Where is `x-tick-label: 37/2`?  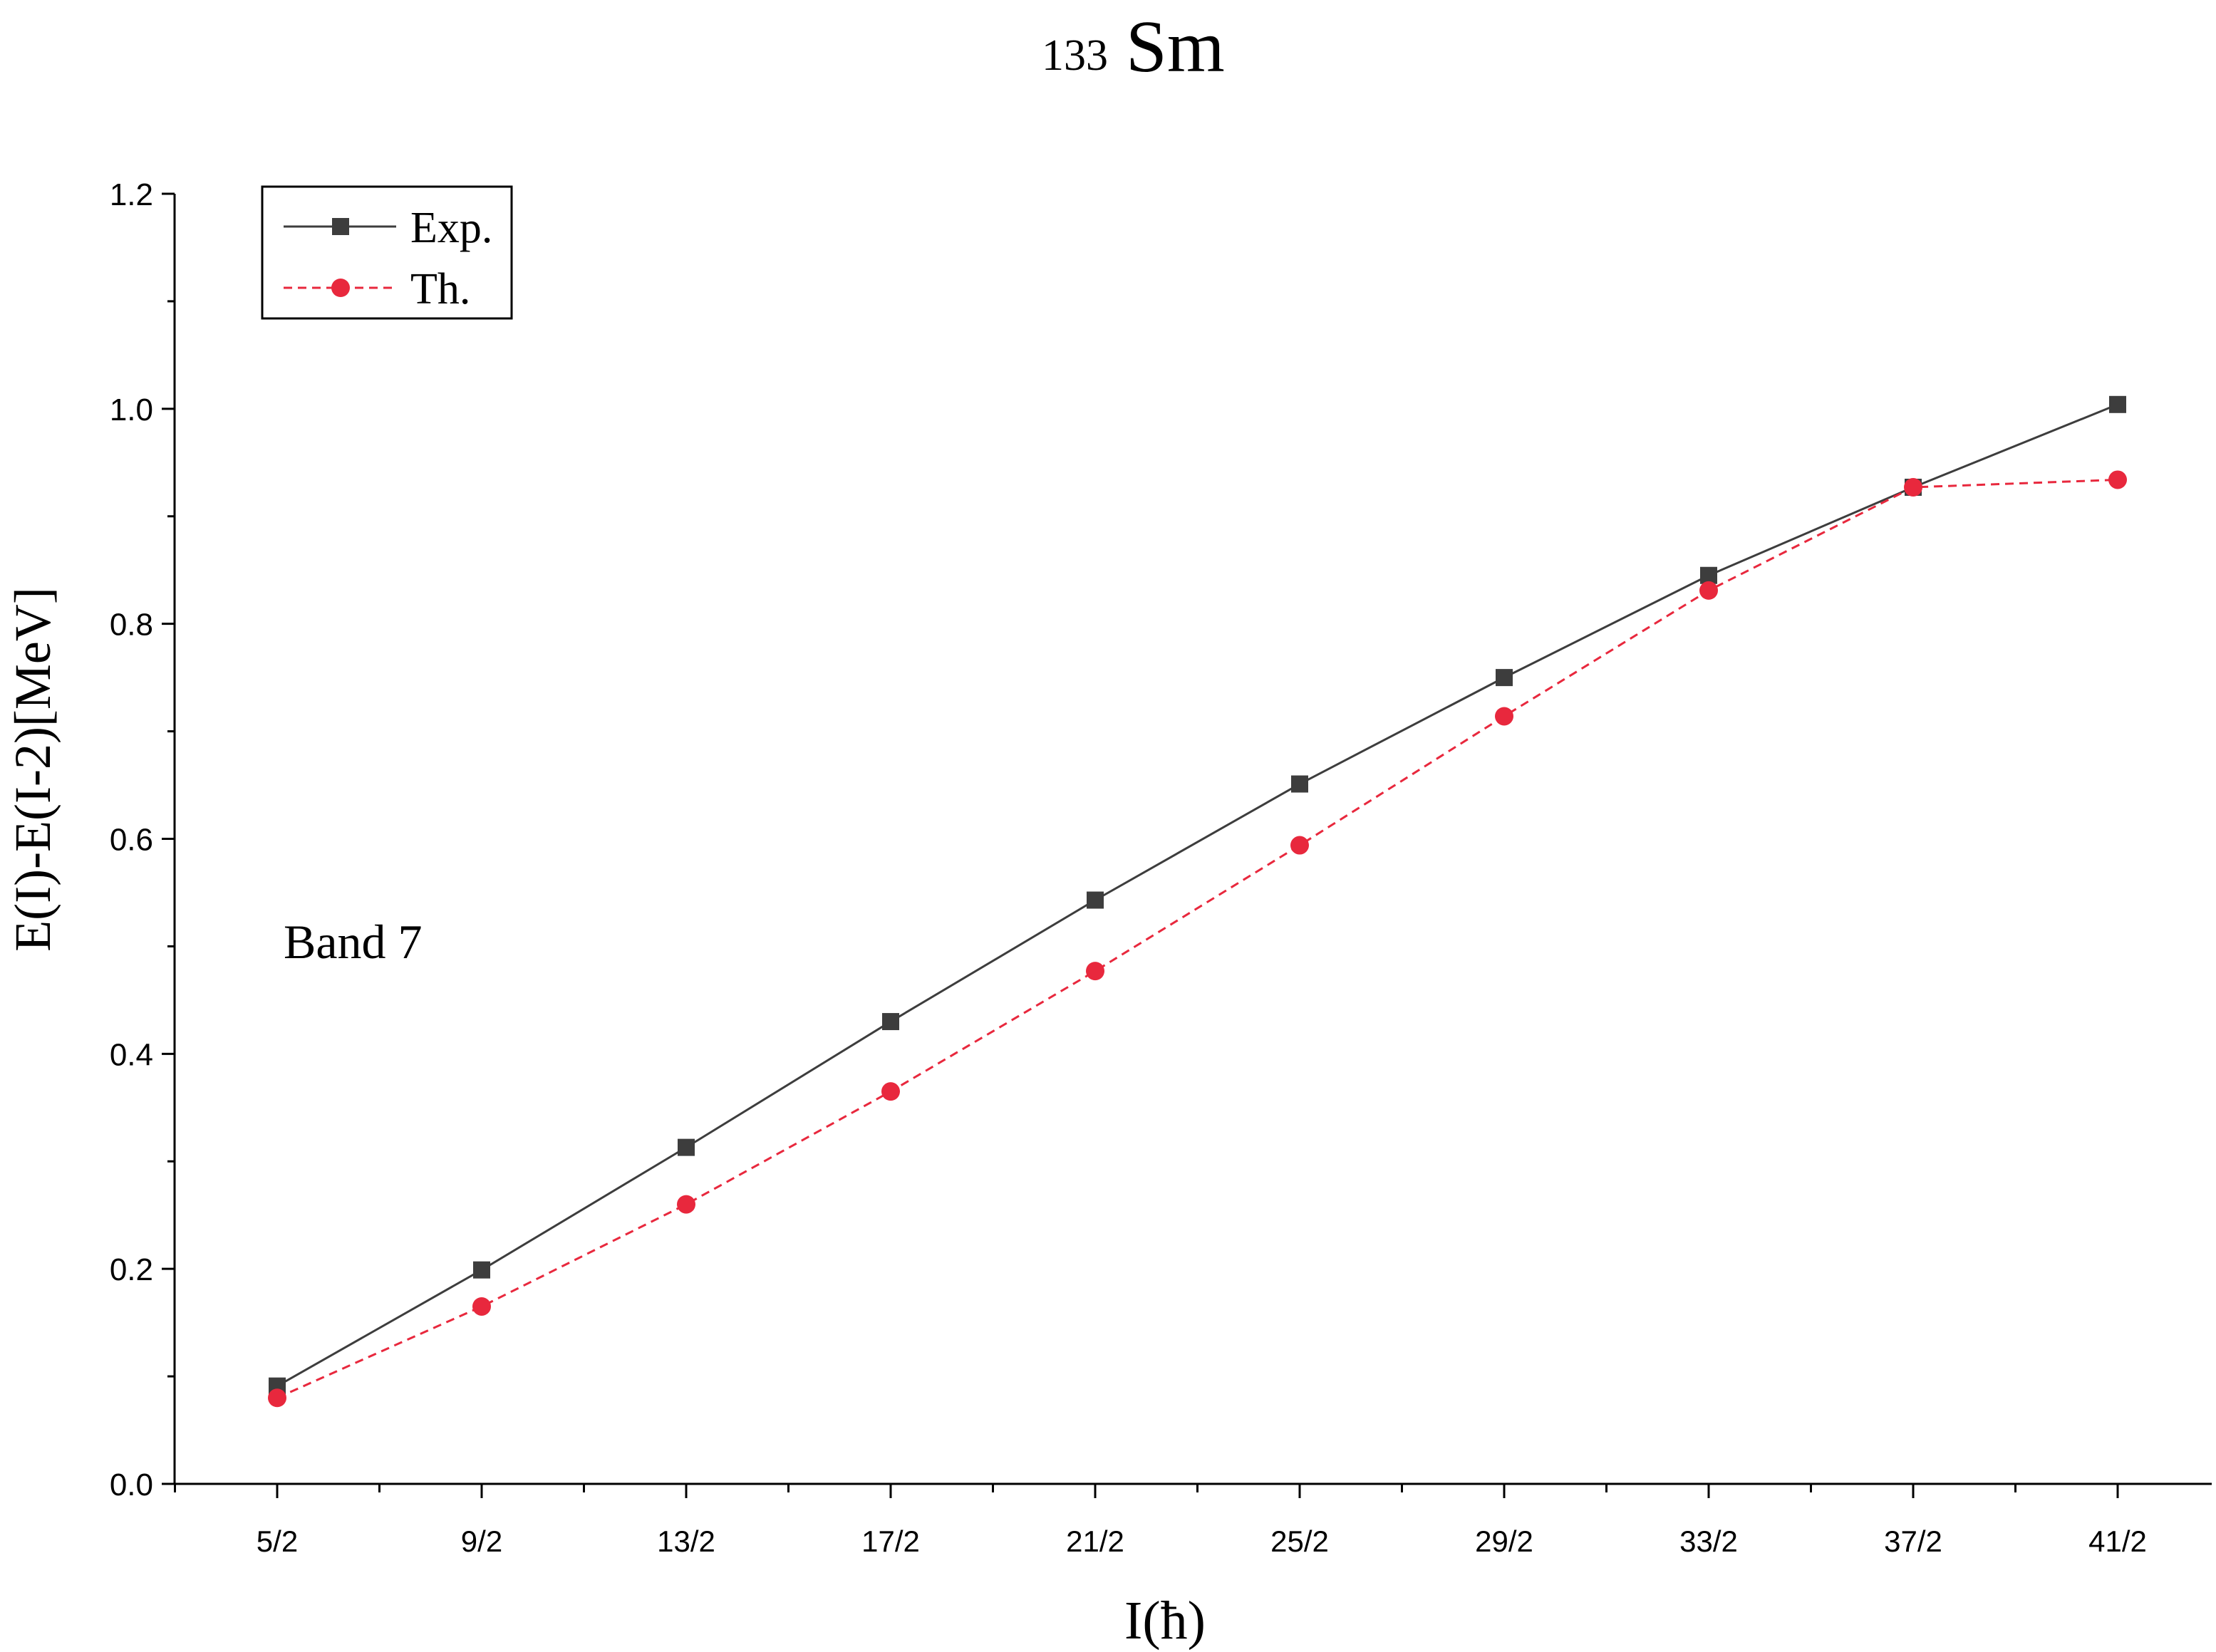 x-tick-label: 37/2 is located at coordinates (1913, 1541).